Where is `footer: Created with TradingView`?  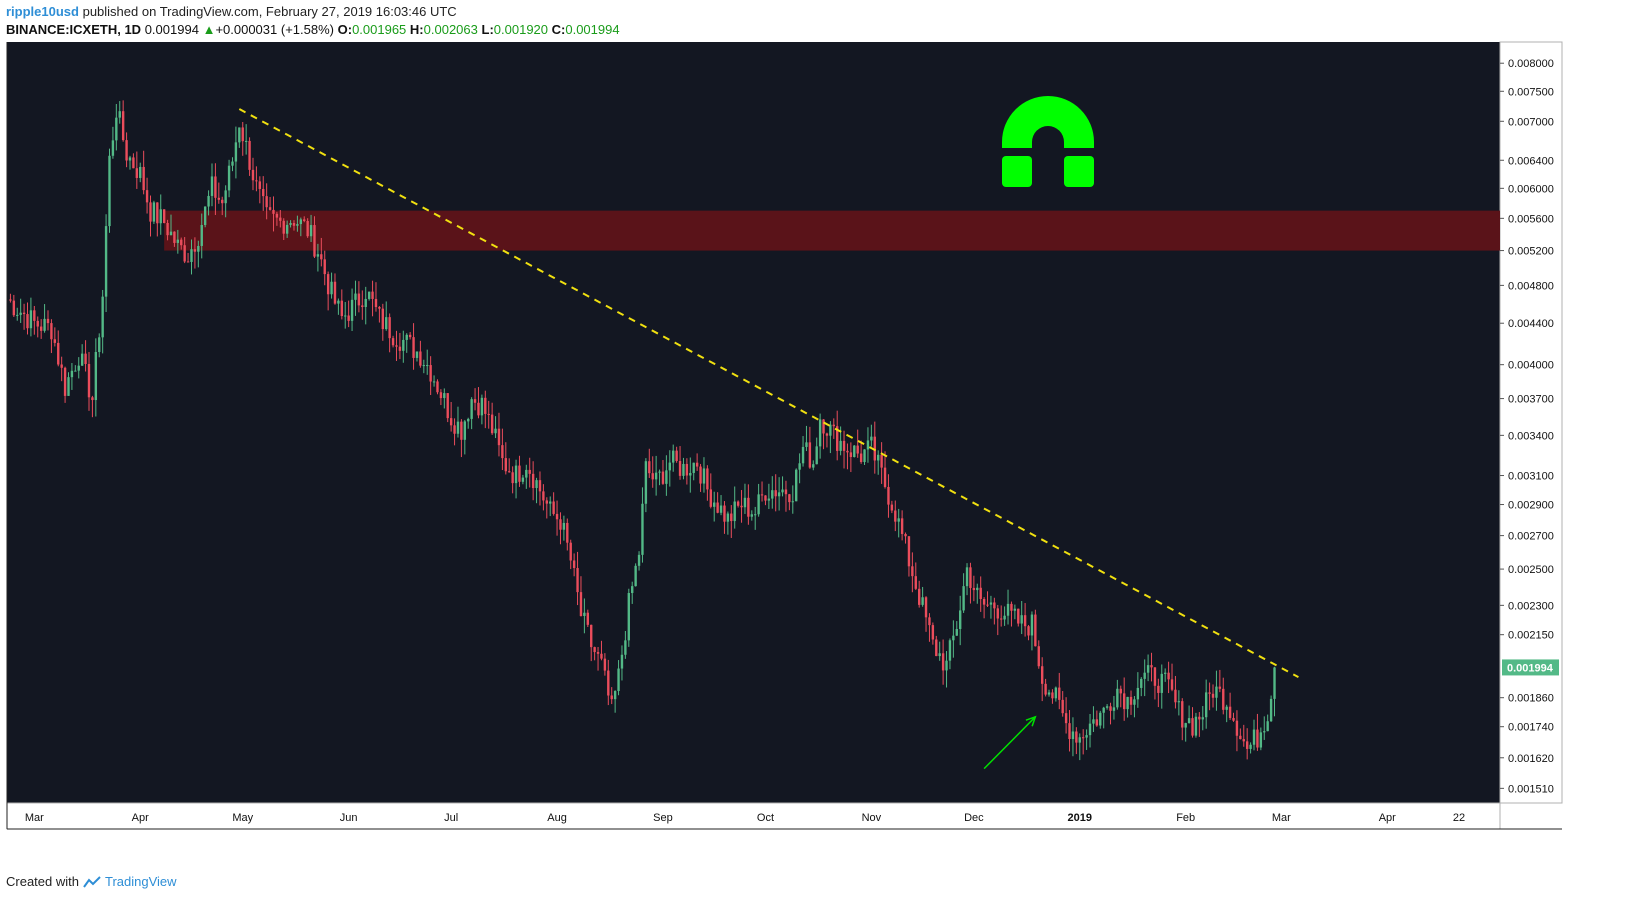
footer: Created with TradingView is located at coordinates (91, 881).